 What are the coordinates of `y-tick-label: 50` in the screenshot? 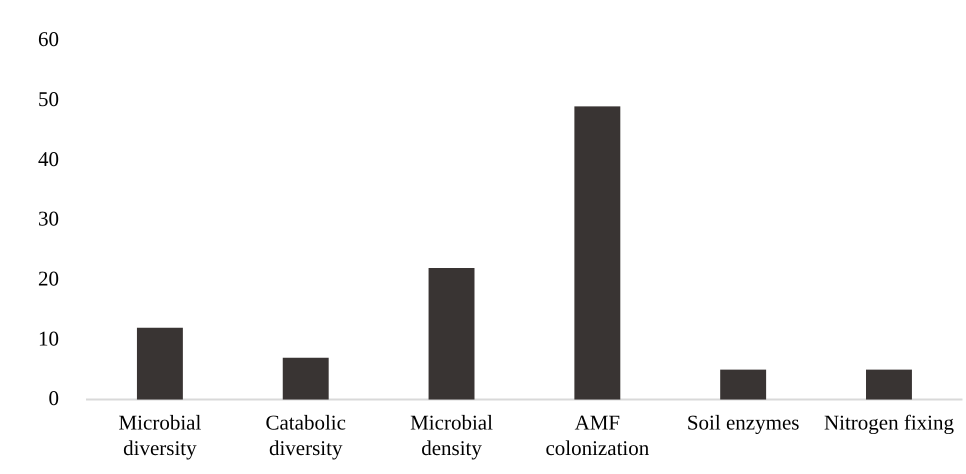 It's located at (48, 98).